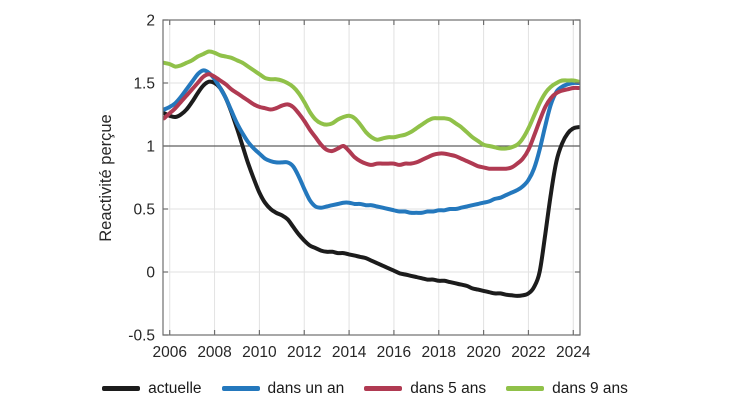 This screenshot has height=415, width=730. Describe the element at coordinates (141, 336) in the screenshot. I see `y-tick-label: -0.5` at that location.